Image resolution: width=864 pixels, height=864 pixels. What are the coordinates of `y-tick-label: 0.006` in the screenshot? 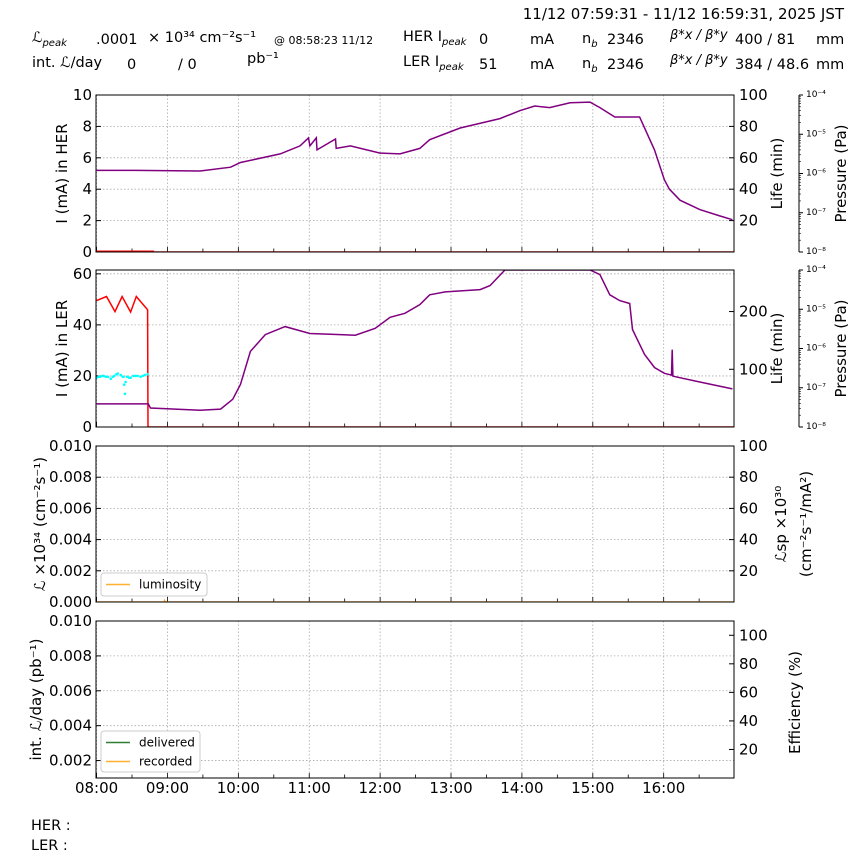 It's located at (70, 508).